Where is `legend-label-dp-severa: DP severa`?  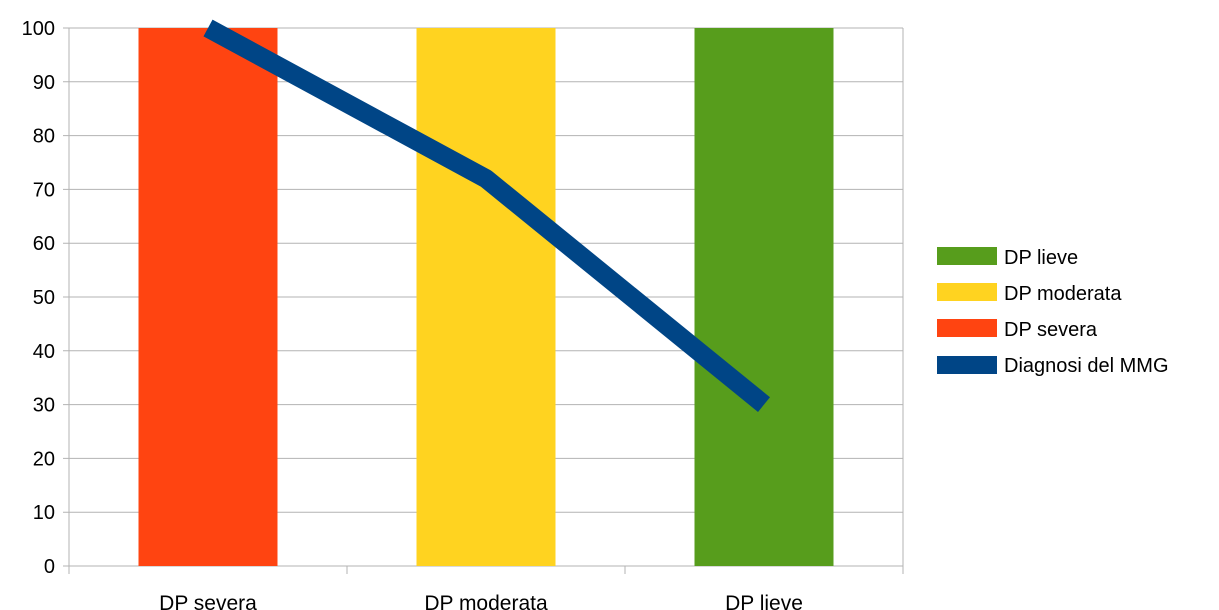
legend-label-dp-severa: DP severa is located at coordinates (1051, 330).